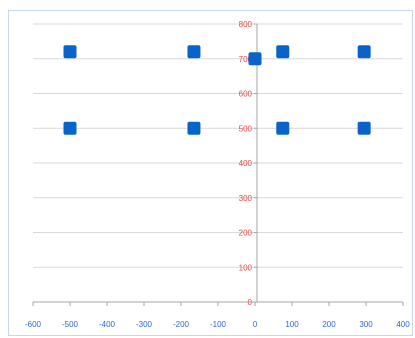 This screenshot has width=415, height=338. What do you see at coordinates (255, 324) in the screenshot?
I see `x-tick-label: 0` at bounding box center [255, 324].